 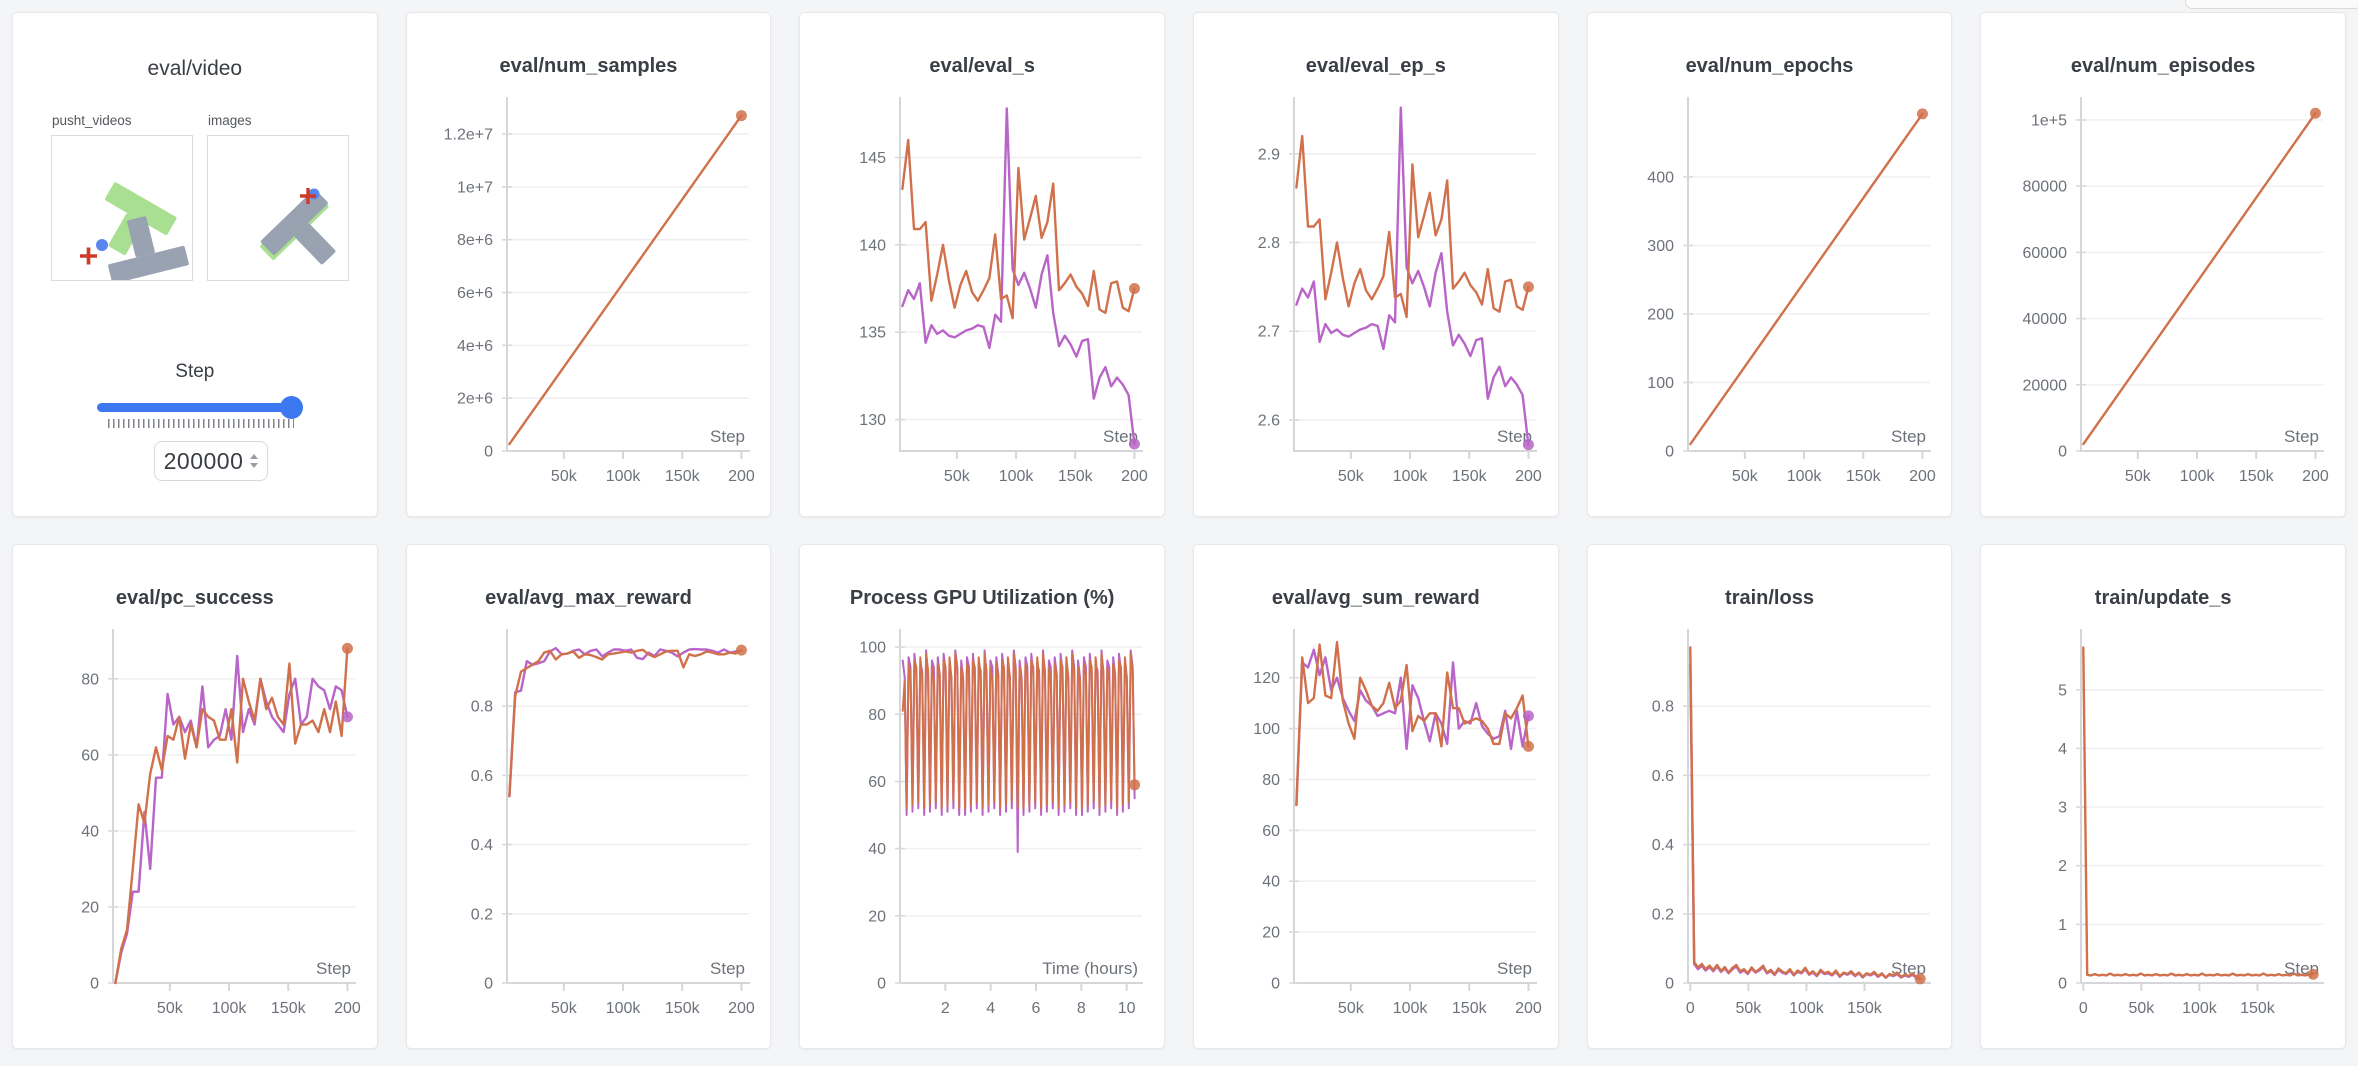 I want to click on images-scene, so click(x=298, y=226).